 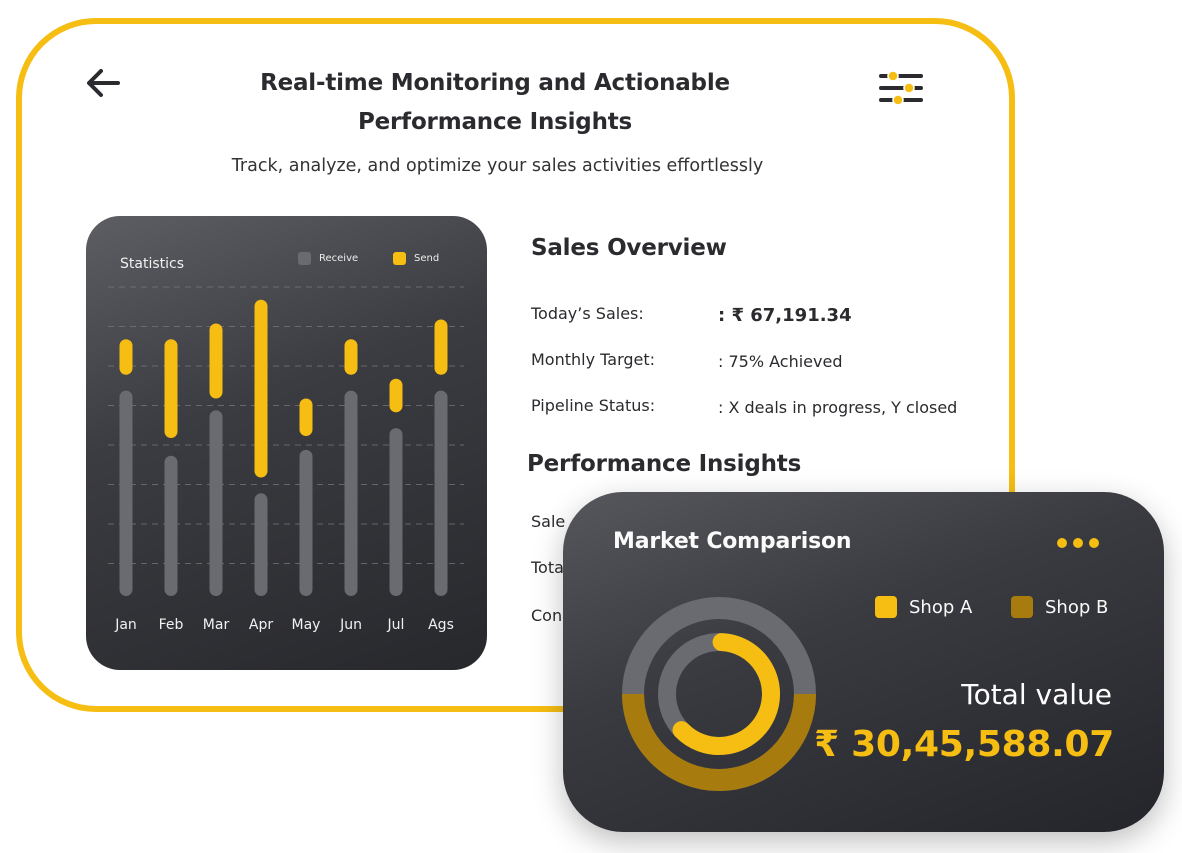 I want to click on legend-shop-a-swatch, so click(x=886, y=607).